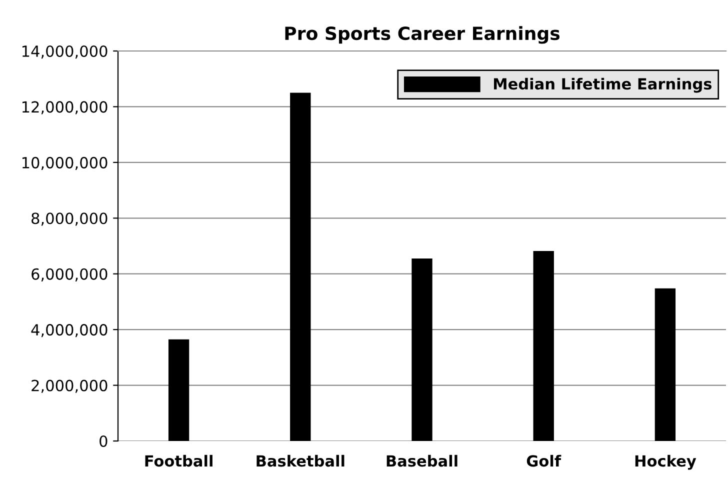 This screenshot has width=728, height=482. I want to click on y-tick-label: 6,000,000, so click(70, 275).